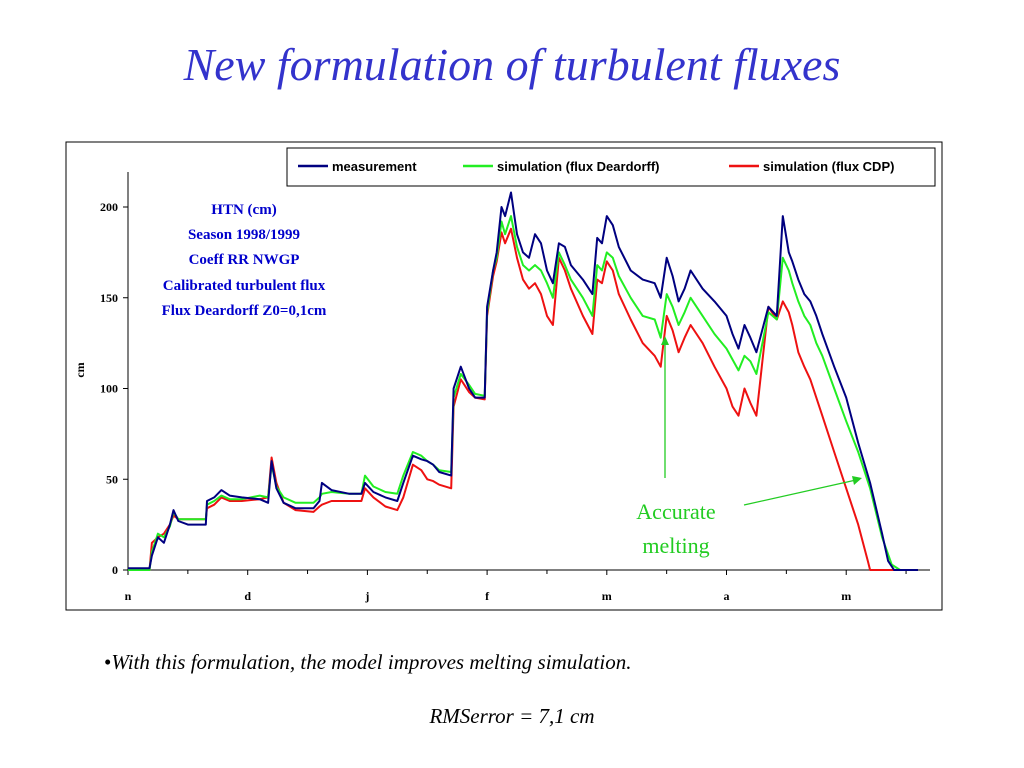 The height and width of the screenshot is (768, 1024). What do you see at coordinates (244, 235) in the screenshot?
I see `info-line-2: Season 1998/1999` at bounding box center [244, 235].